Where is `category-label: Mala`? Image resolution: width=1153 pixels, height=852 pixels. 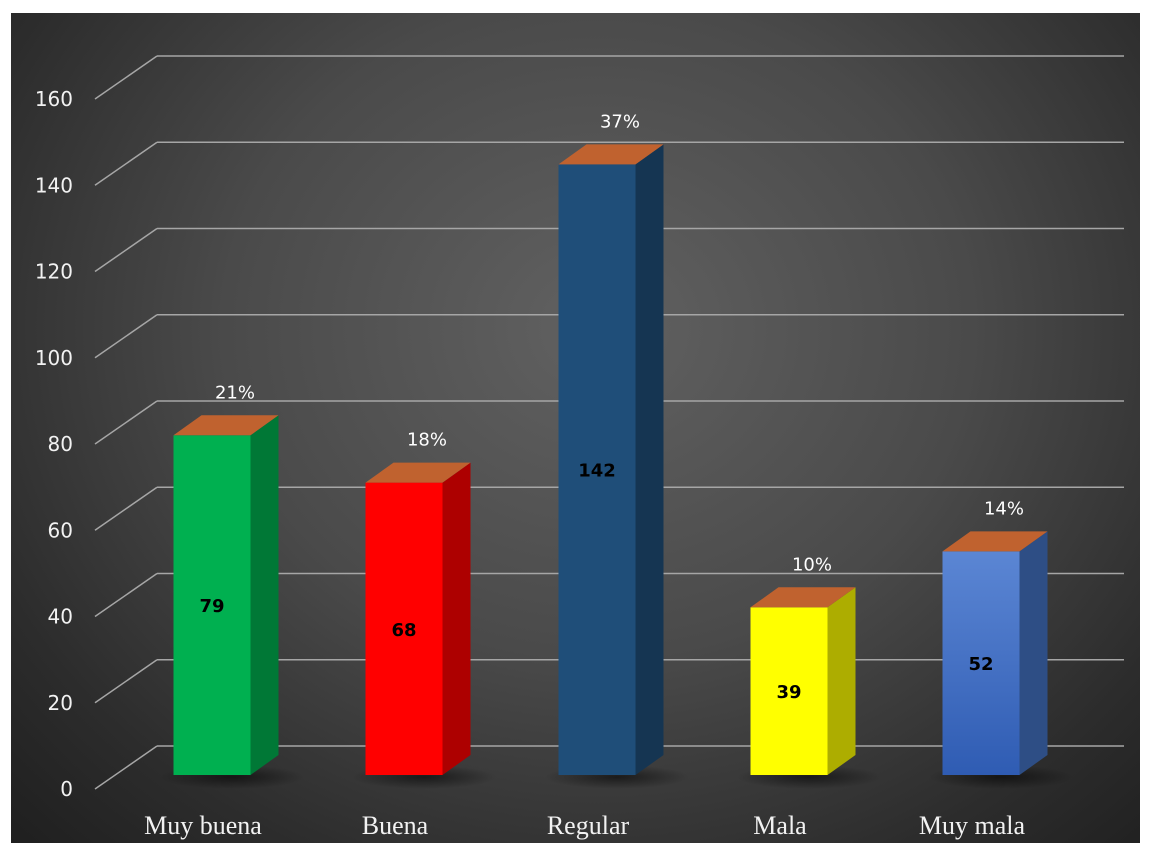 category-label: Mala is located at coordinates (780, 825).